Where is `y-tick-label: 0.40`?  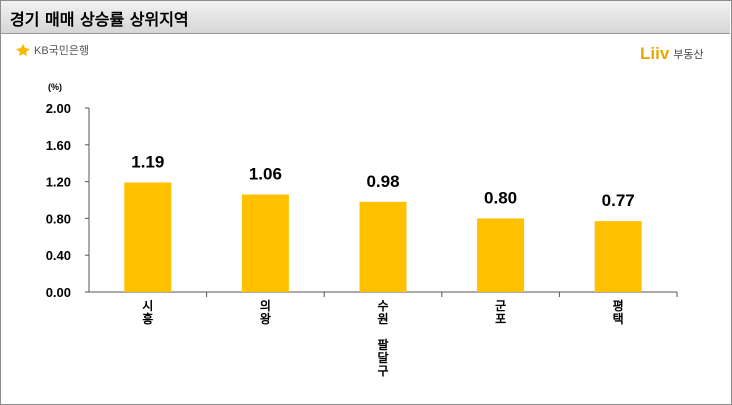
y-tick-label: 0.40 is located at coordinates (58, 255).